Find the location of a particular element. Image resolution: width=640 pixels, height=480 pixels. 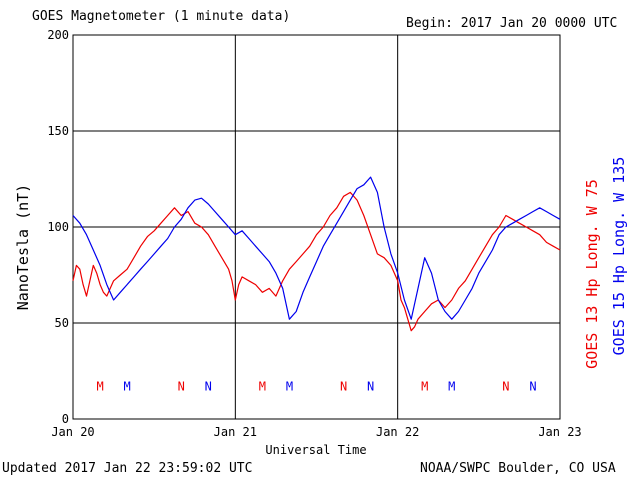

credit: NOAA/SWPC Boulder, CO USA is located at coordinates (518, 468).